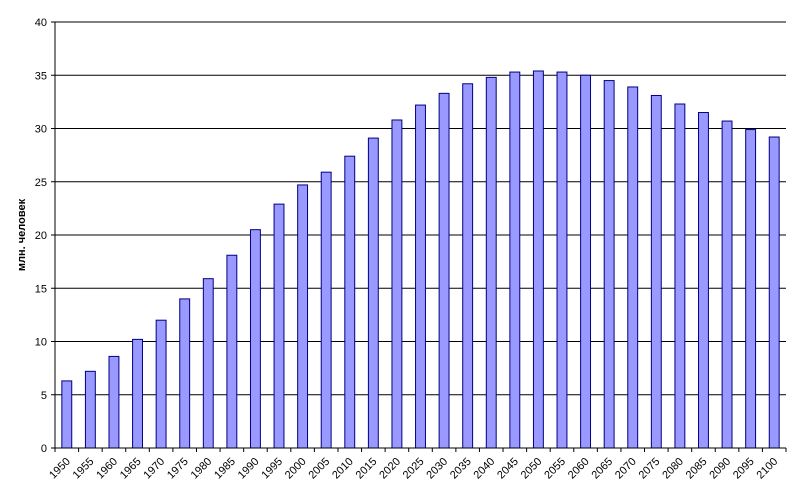  Describe the element at coordinates (485, 469) in the screenshot. I see `x-tick-label: 2040` at that location.